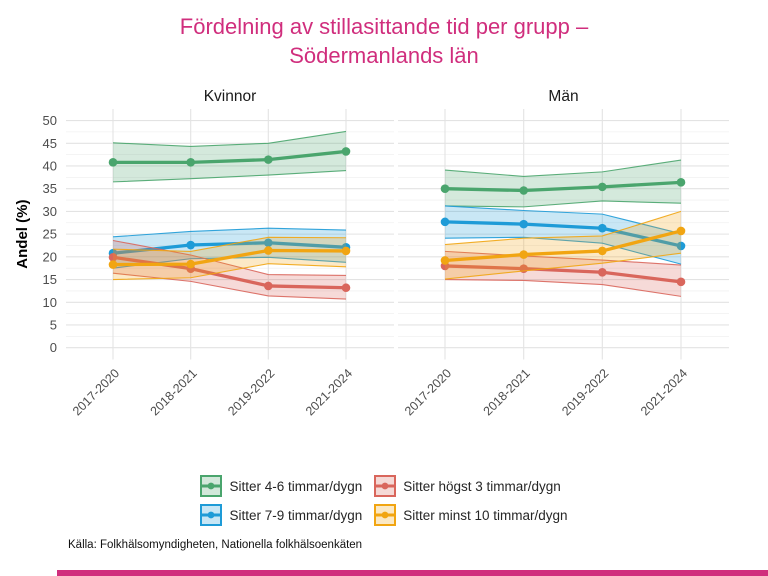 Image resolution: width=768 pixels, height=576 pixels. I want to click on y-tick-label: 15, so click(50, 279).